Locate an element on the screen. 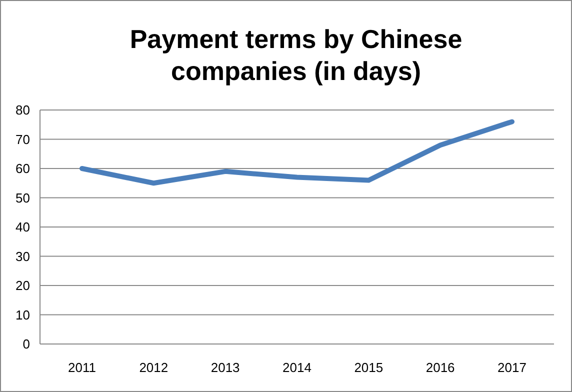  y-tick-label: 80 is located at coordinates (23, 110).